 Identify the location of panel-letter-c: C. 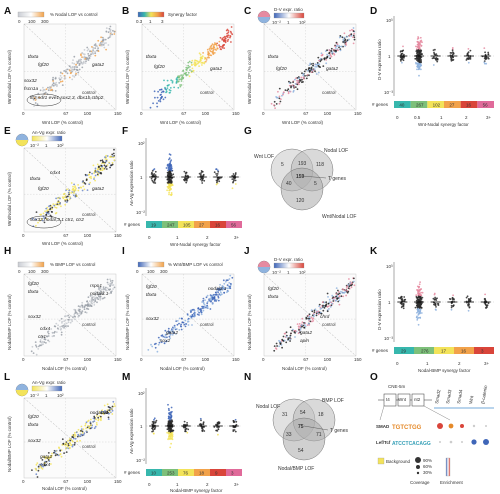
(247, 11).